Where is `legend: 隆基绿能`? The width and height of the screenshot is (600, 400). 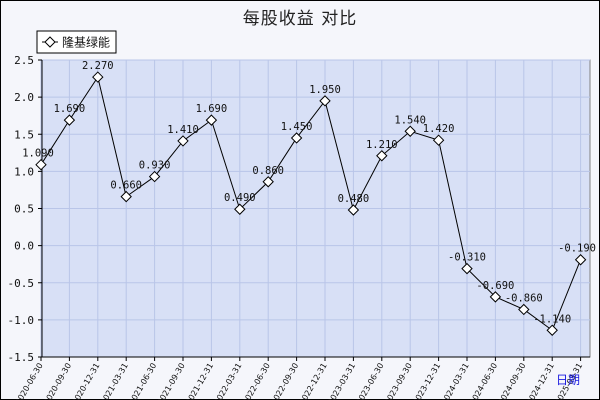
legend: 隆基绿能 is located at coordinates (76, 42).